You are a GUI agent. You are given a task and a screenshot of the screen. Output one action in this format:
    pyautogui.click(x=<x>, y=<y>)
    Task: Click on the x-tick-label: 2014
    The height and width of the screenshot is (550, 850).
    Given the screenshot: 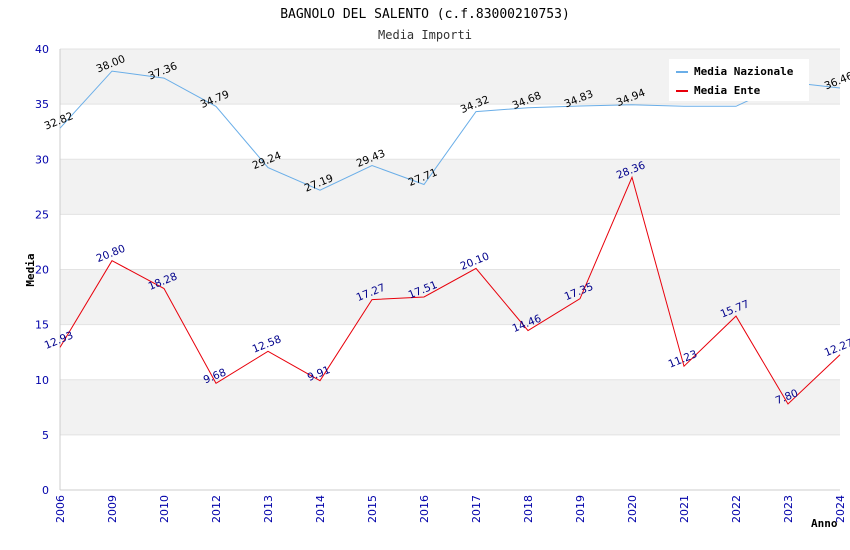 What is the action you would take?
    pyautogui.click(x=320, y=509)
    